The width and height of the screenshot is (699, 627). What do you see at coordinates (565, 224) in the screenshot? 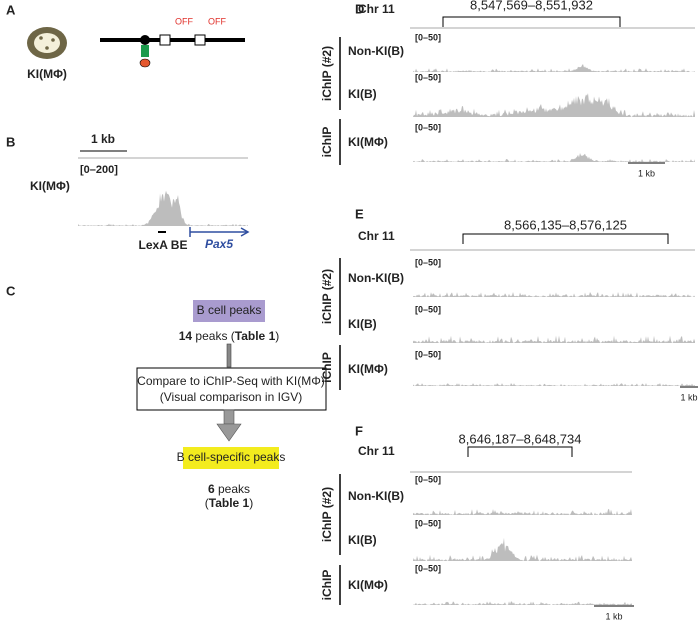
I see `coordinates: 8,566,135–8,576,125` at bounding box center [565, 224].